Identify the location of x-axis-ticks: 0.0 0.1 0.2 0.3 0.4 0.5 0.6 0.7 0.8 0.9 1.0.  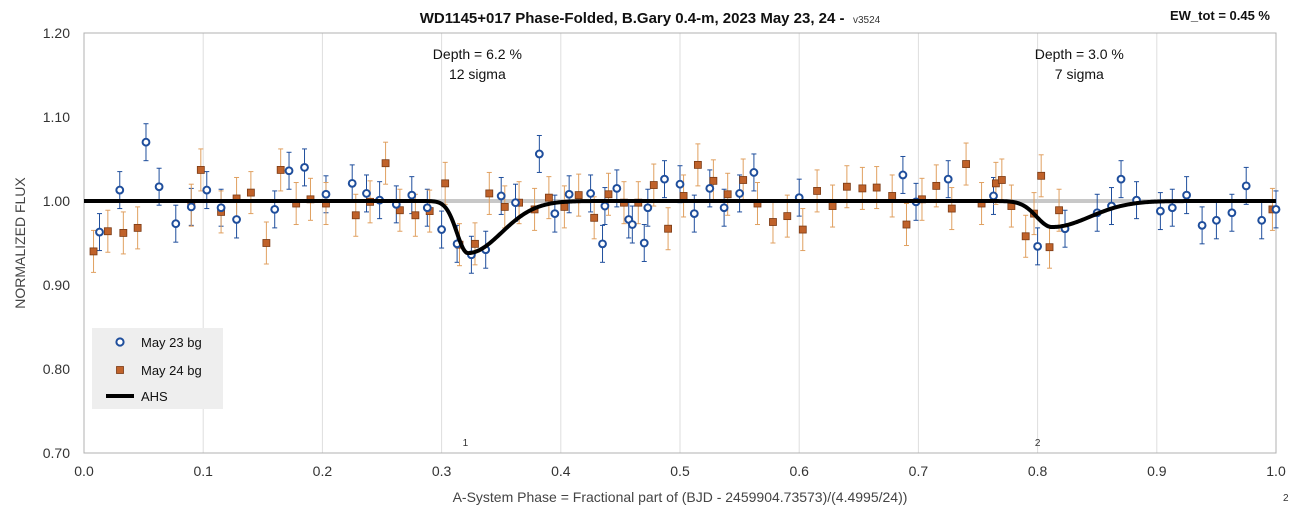
(680, 471).